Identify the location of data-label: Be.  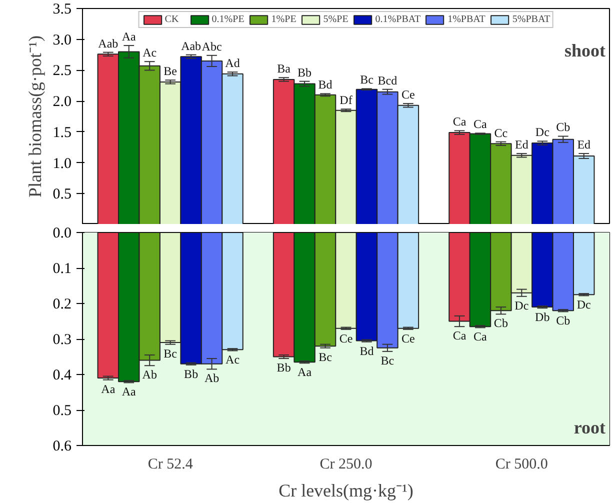
(171, 71).